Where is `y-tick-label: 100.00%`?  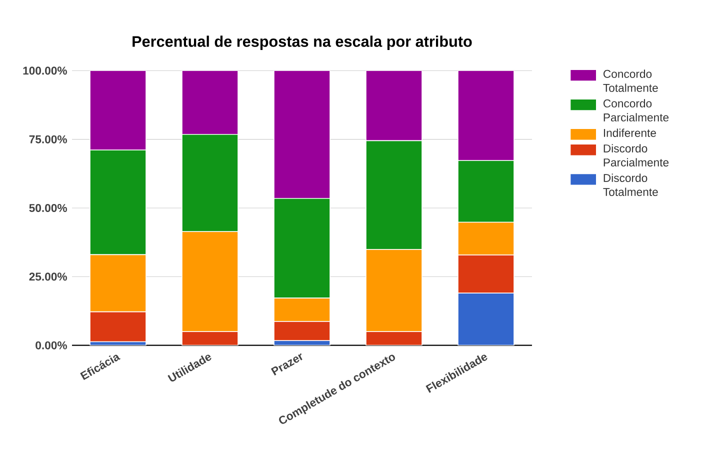 y-tick-label: 100.00% is located at coordinates (45, 70).